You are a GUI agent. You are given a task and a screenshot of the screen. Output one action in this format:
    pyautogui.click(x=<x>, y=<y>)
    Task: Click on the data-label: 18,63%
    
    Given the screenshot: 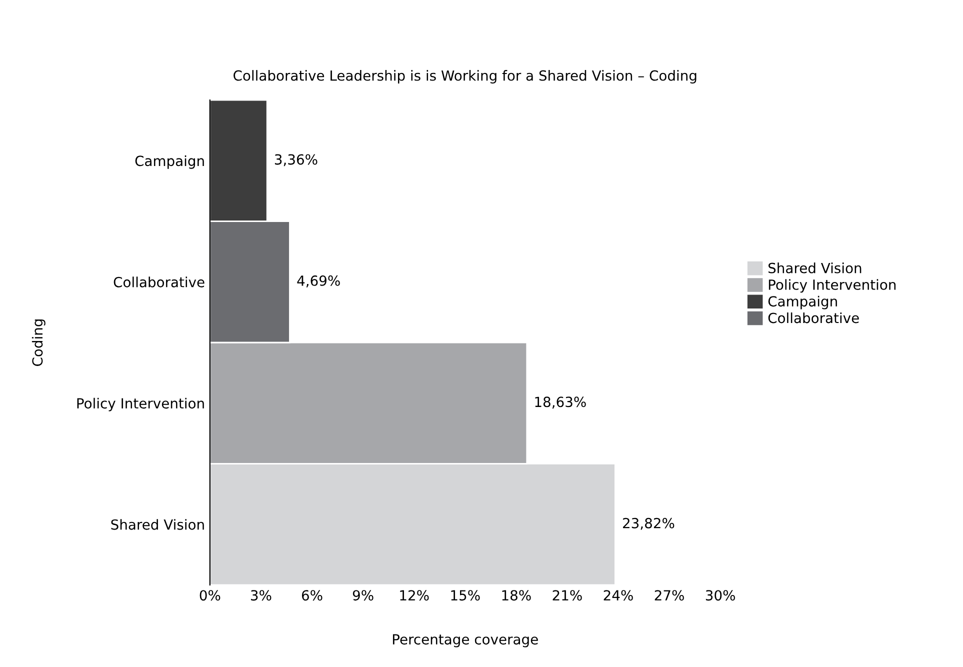 What is the action you would take?
    pyautogui.click(x=560, y=402)
    